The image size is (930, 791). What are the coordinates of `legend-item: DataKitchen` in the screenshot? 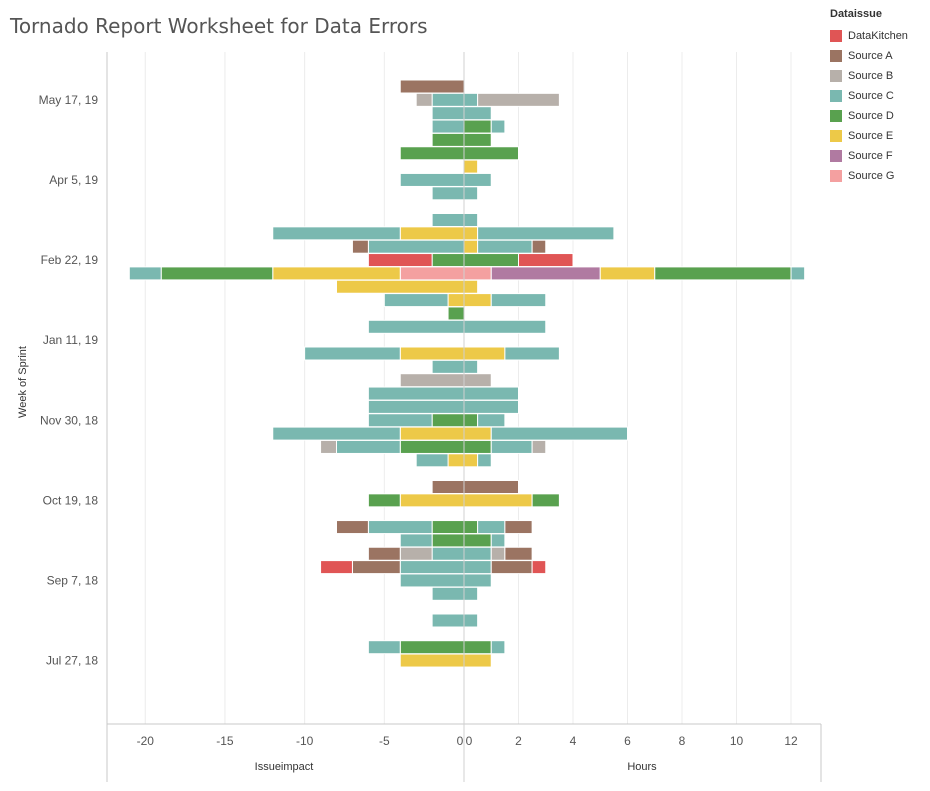 It's located at (869, 36).